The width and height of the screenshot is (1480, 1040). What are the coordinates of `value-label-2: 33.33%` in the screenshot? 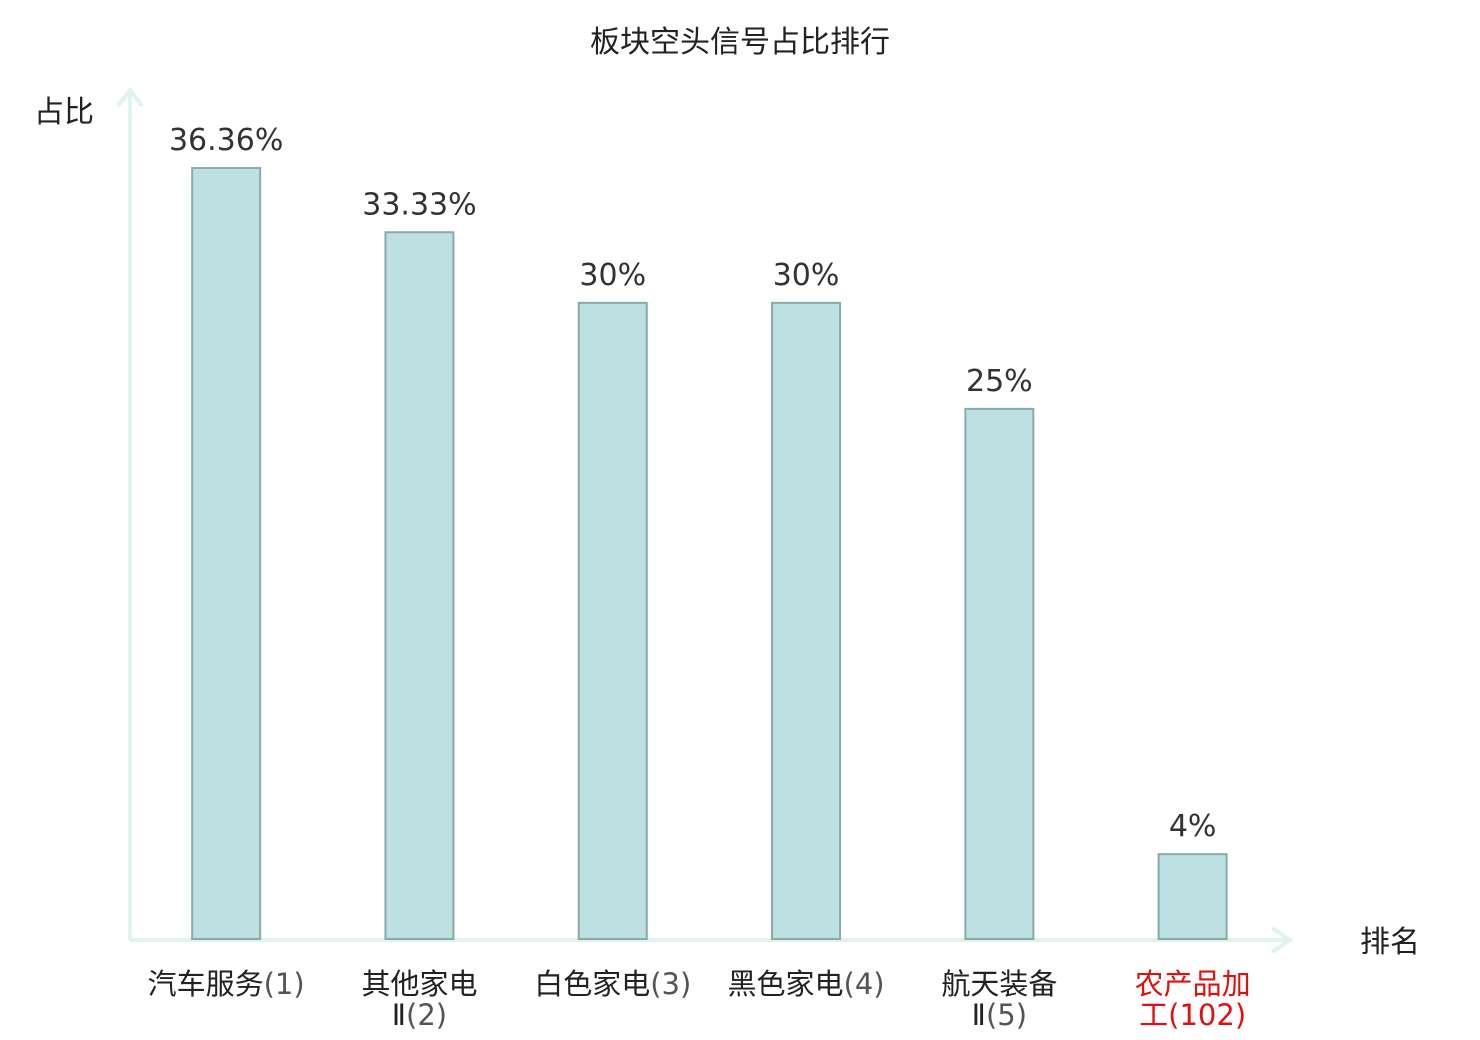 It's located at (419, 204).